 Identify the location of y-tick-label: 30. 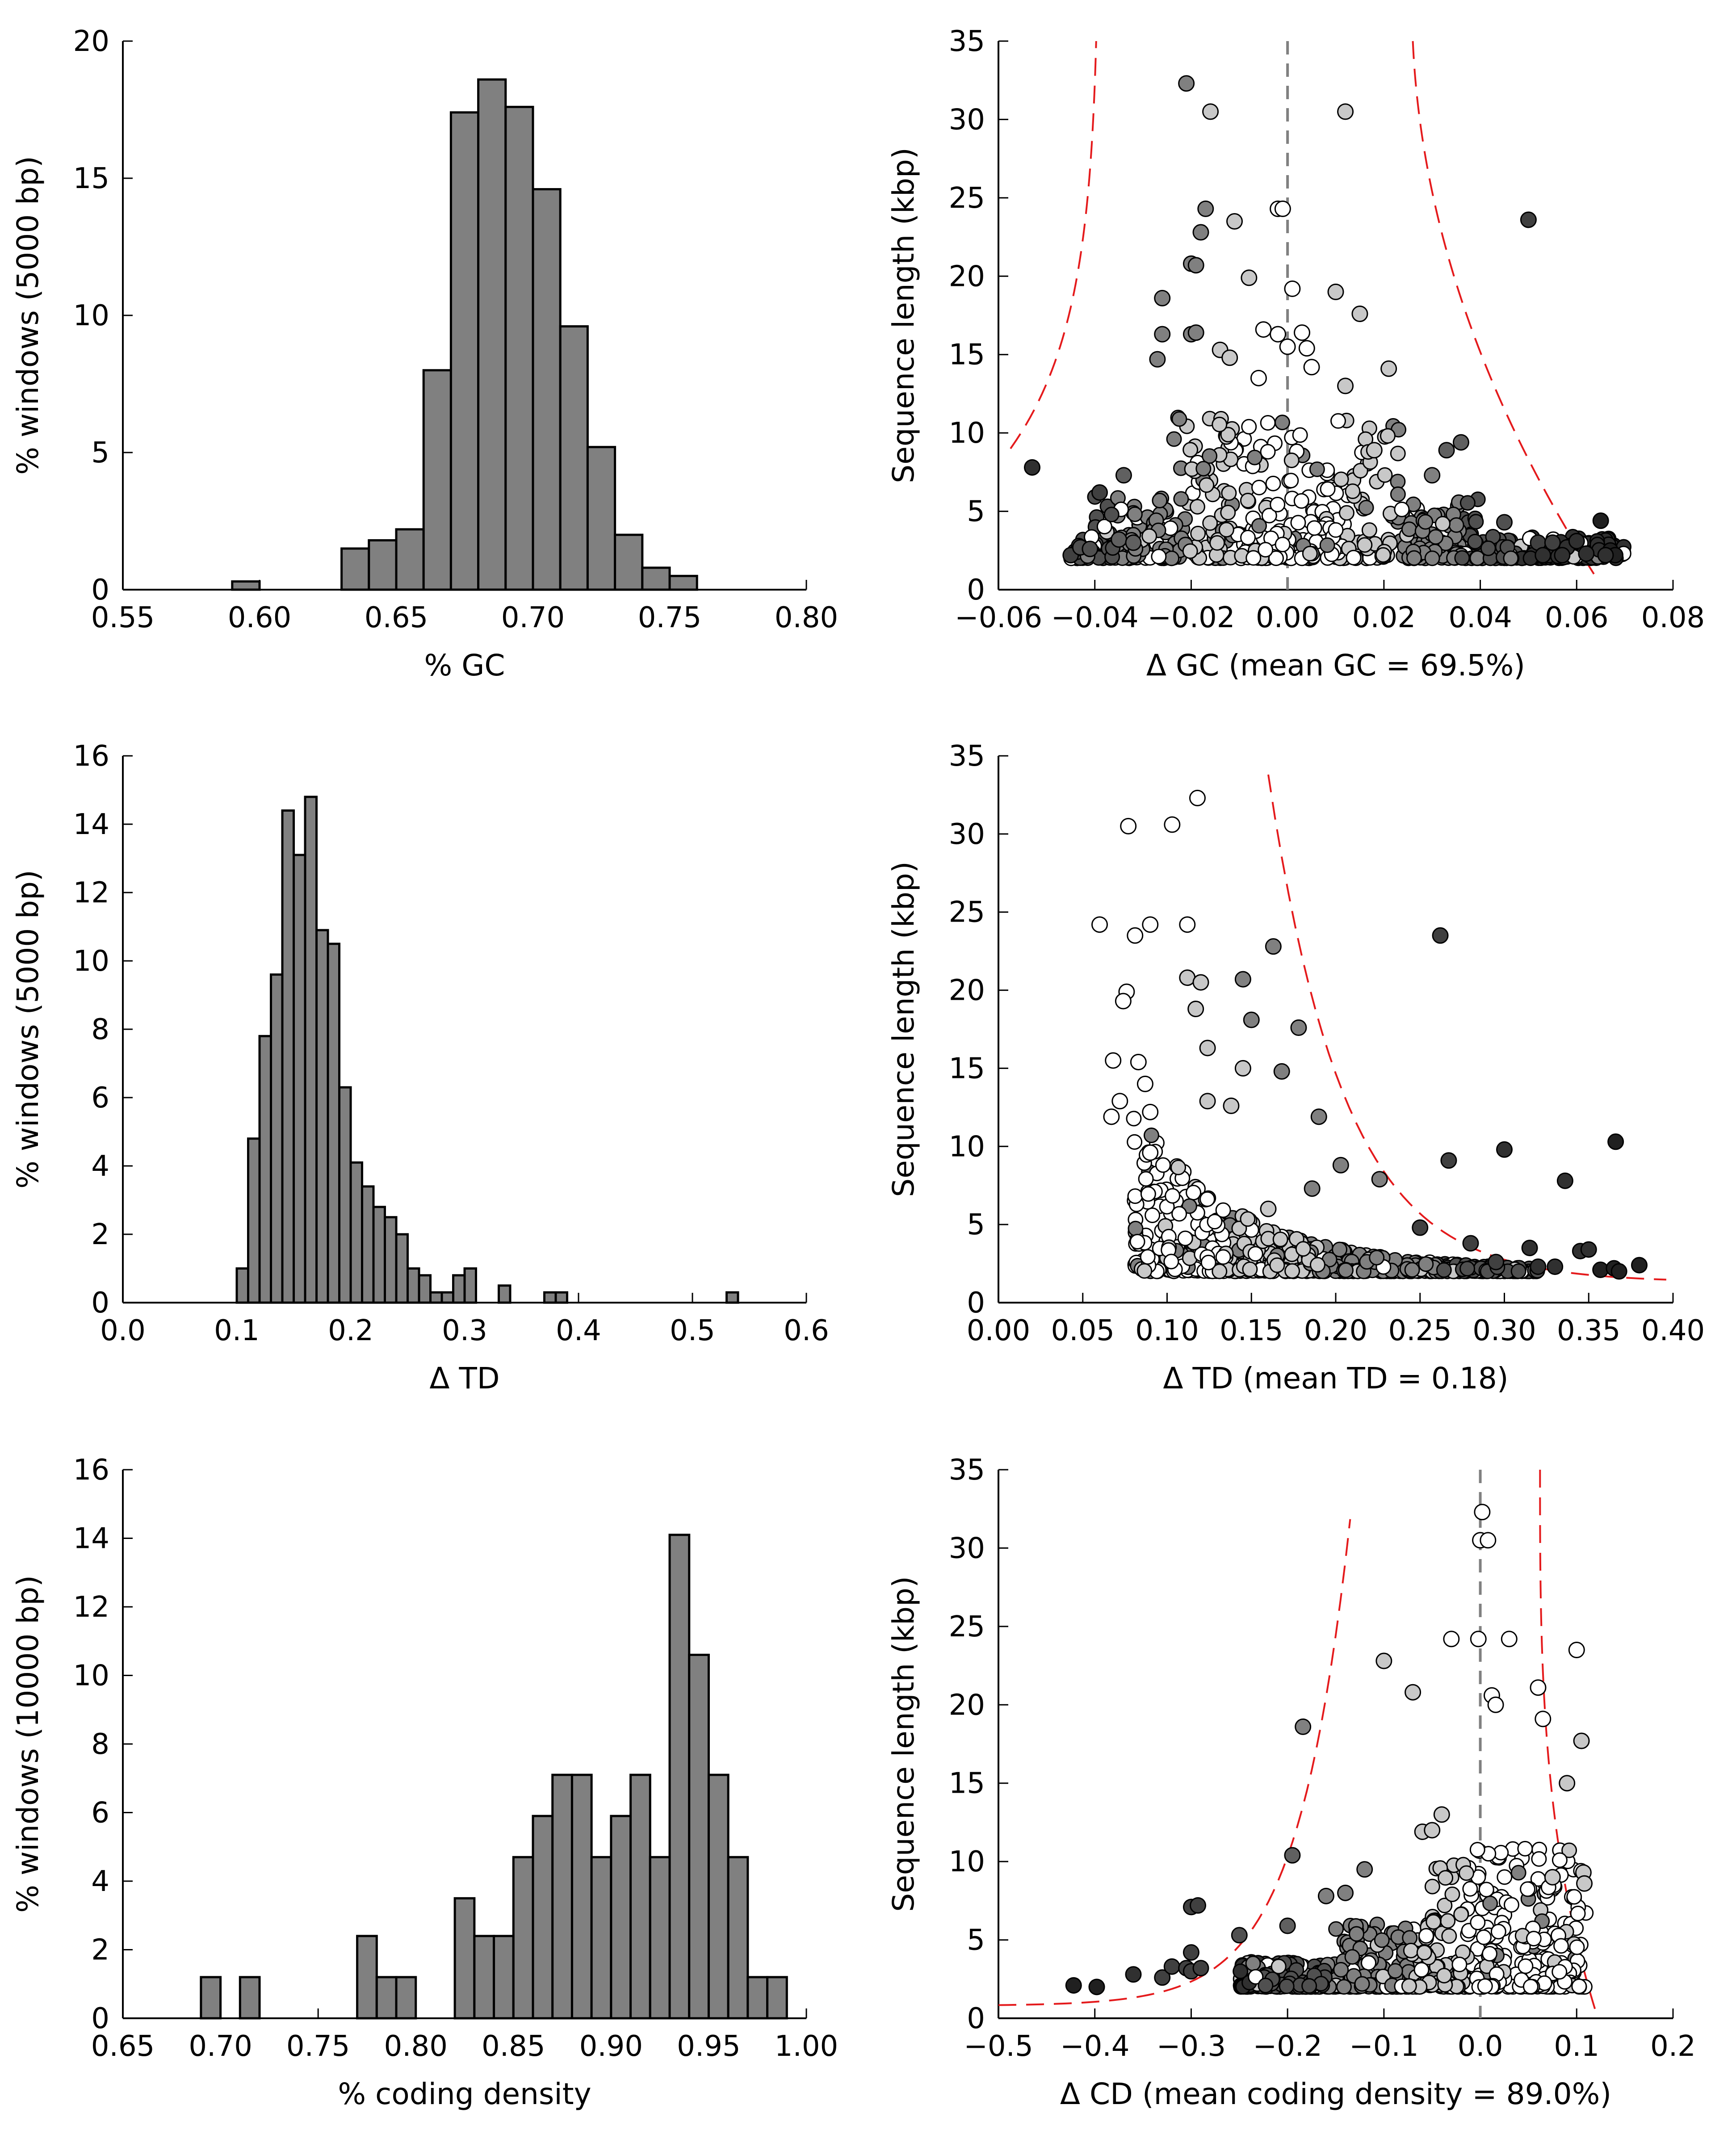
(967, 835).